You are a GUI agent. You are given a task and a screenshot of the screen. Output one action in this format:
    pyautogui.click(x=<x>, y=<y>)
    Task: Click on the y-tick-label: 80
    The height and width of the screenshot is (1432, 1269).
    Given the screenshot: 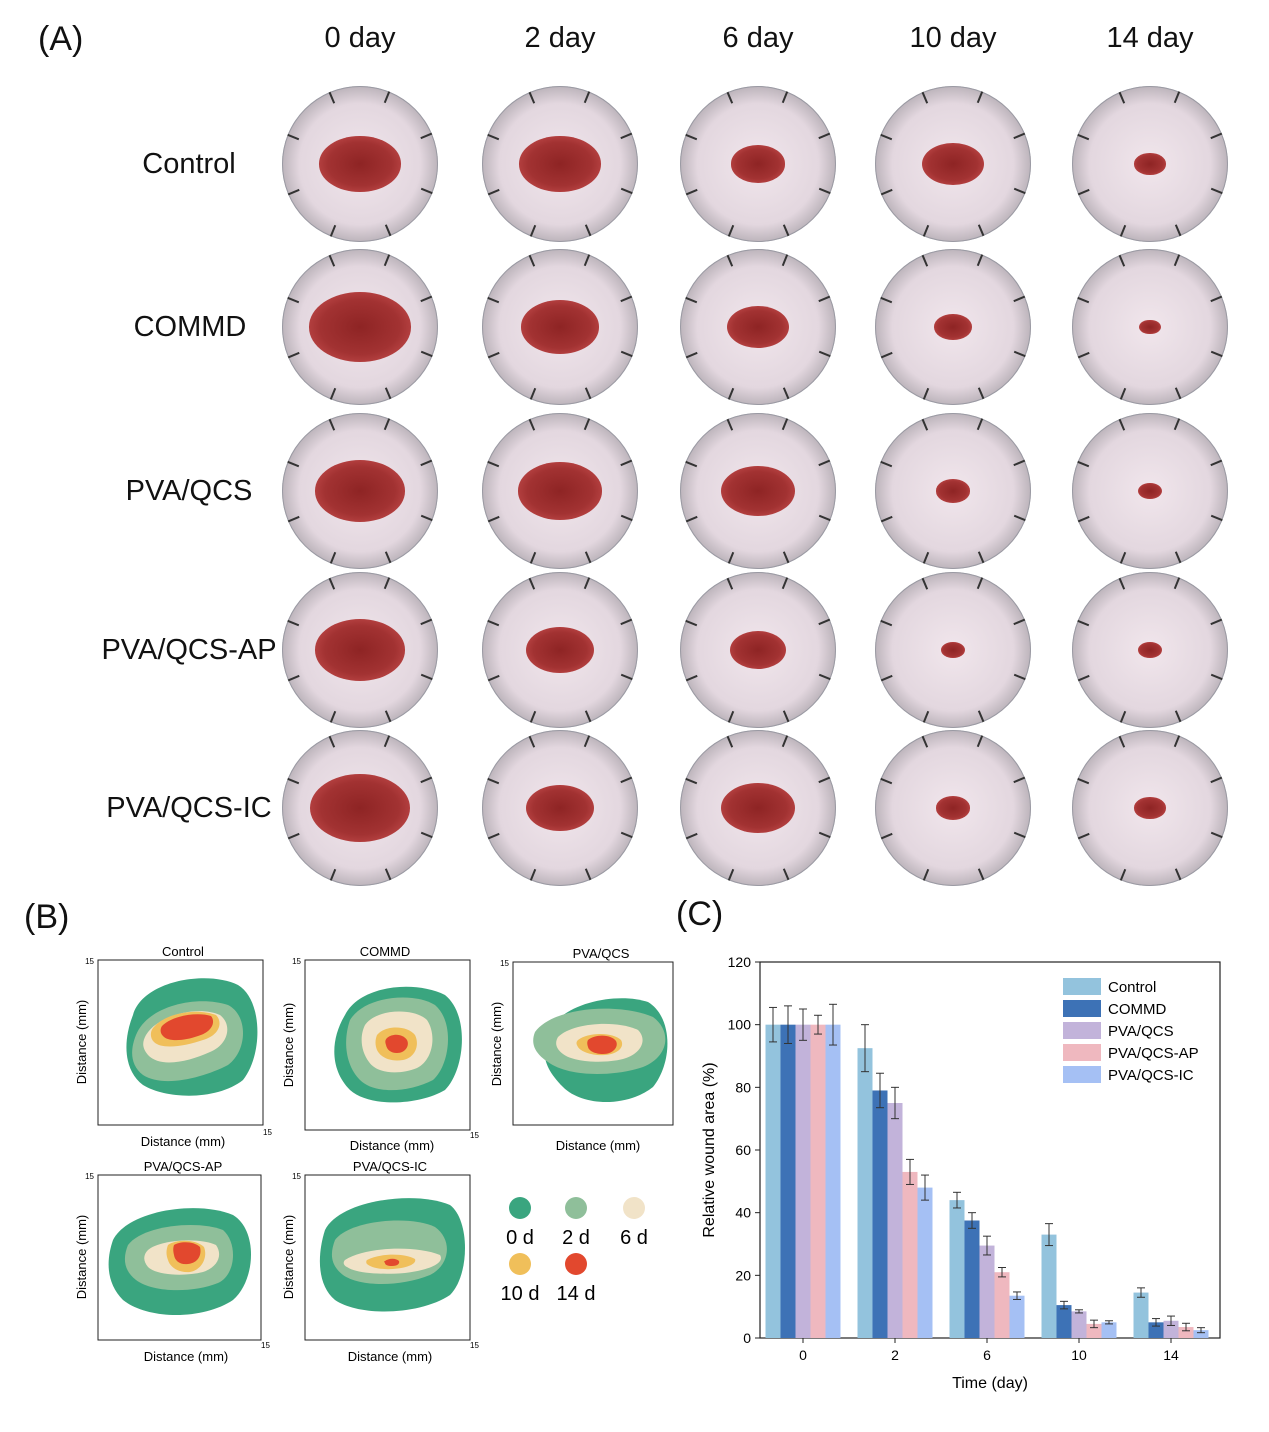 What is the action you would take?
    pyautogui.click(x=743, y=1087)
    